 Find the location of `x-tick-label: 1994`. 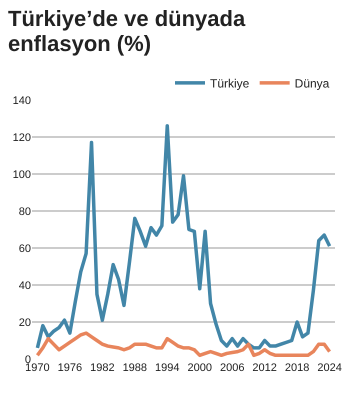

x-tick-label: 1994 is located at coordinates (167, 368).